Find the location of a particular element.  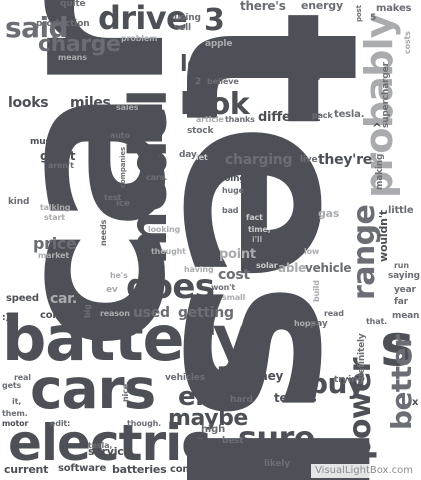

word-new: new is located at coordinates (199, 211).